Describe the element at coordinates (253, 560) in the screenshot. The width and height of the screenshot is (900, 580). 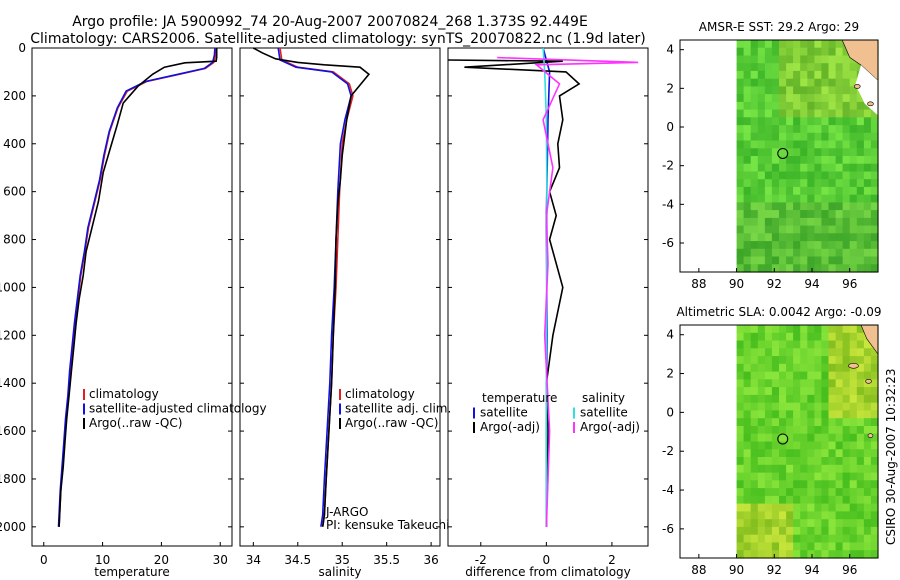
I see `x-tick-label: 34` at that location.